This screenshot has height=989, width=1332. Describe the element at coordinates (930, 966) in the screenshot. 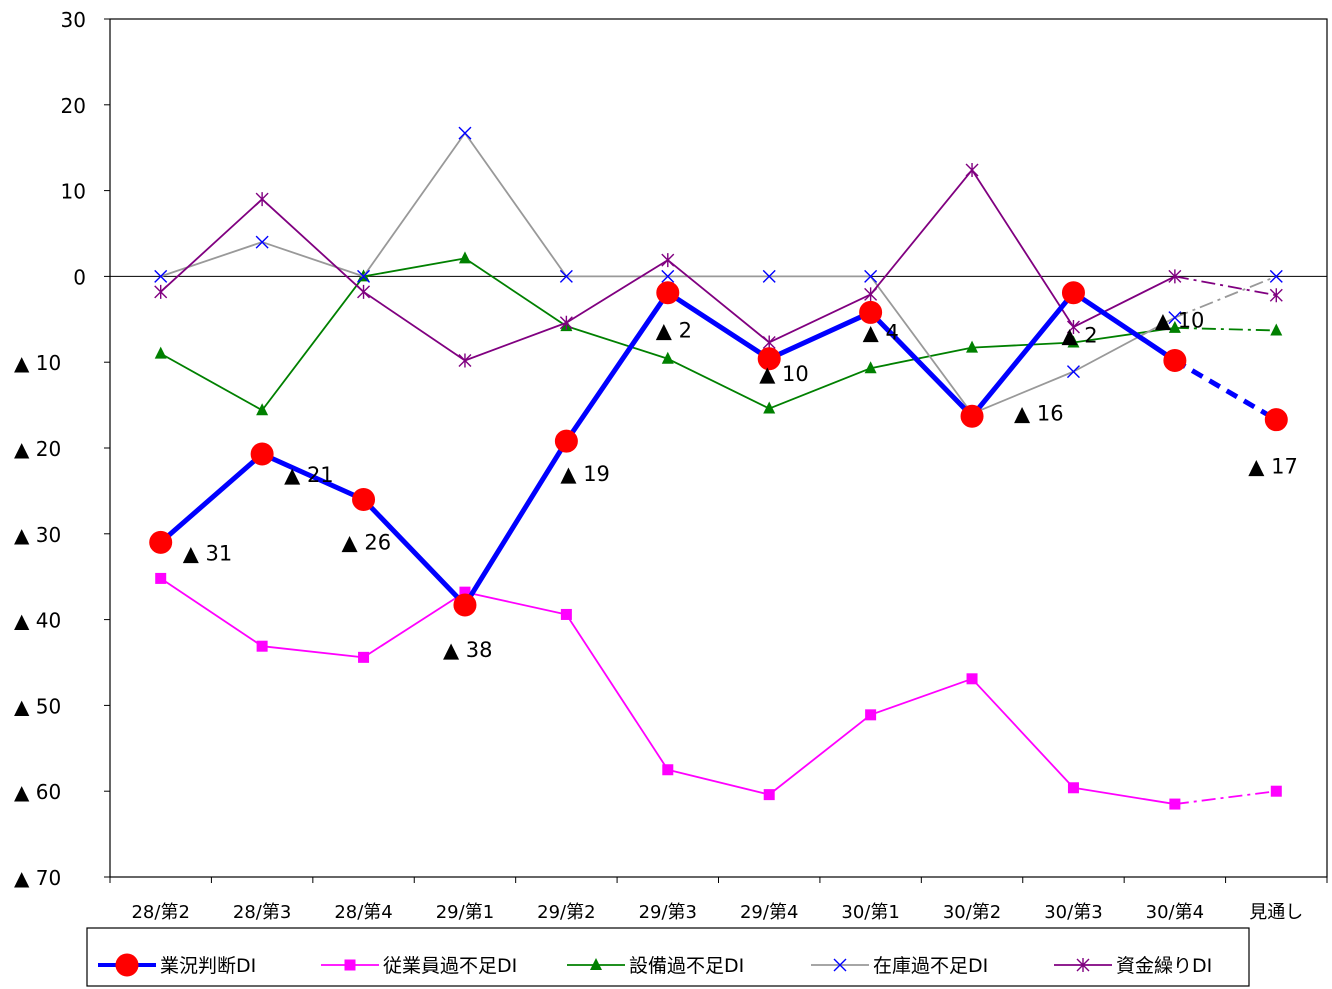

I see `legend-label: 在庫過不足DI` at that location.